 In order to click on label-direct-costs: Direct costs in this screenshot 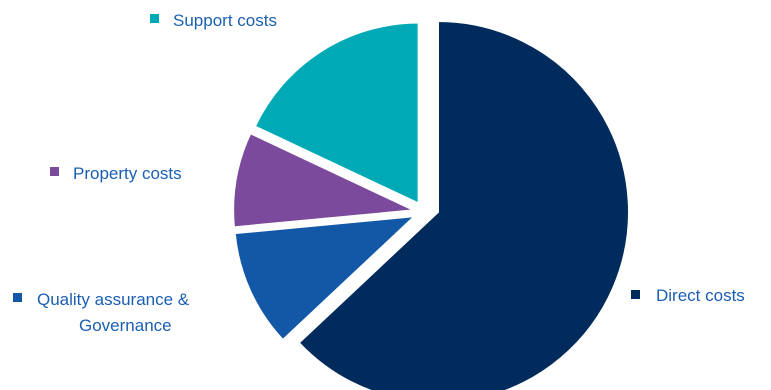, I will do `click(688, 295)`.